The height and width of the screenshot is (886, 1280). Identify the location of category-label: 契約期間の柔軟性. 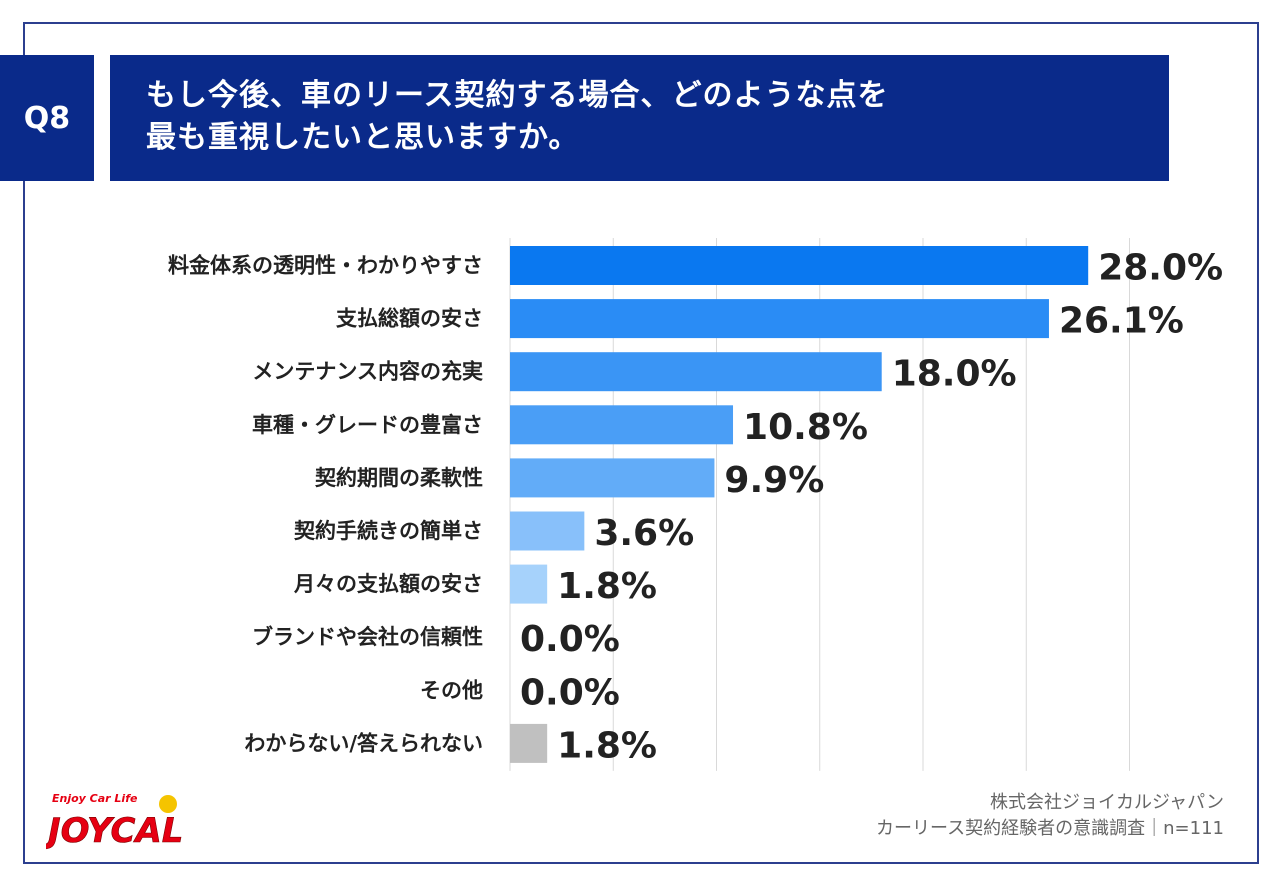
(398, 478).